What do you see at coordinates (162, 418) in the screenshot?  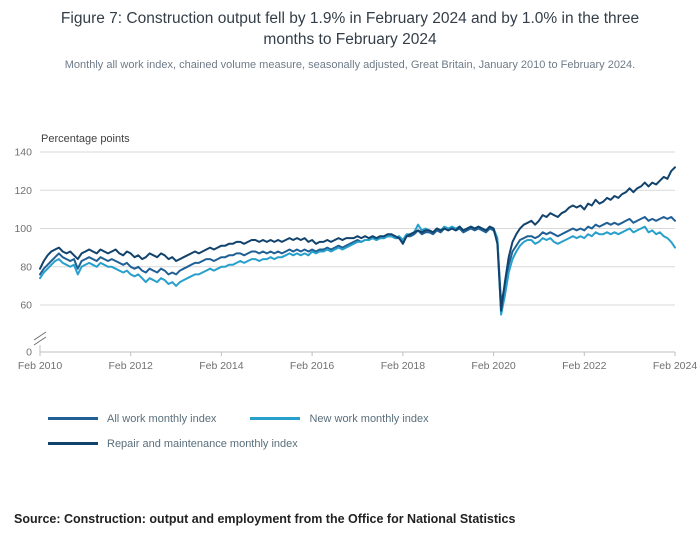 I see `legend-label-all-work: All work monthly index` at bounding box center [162, 418].